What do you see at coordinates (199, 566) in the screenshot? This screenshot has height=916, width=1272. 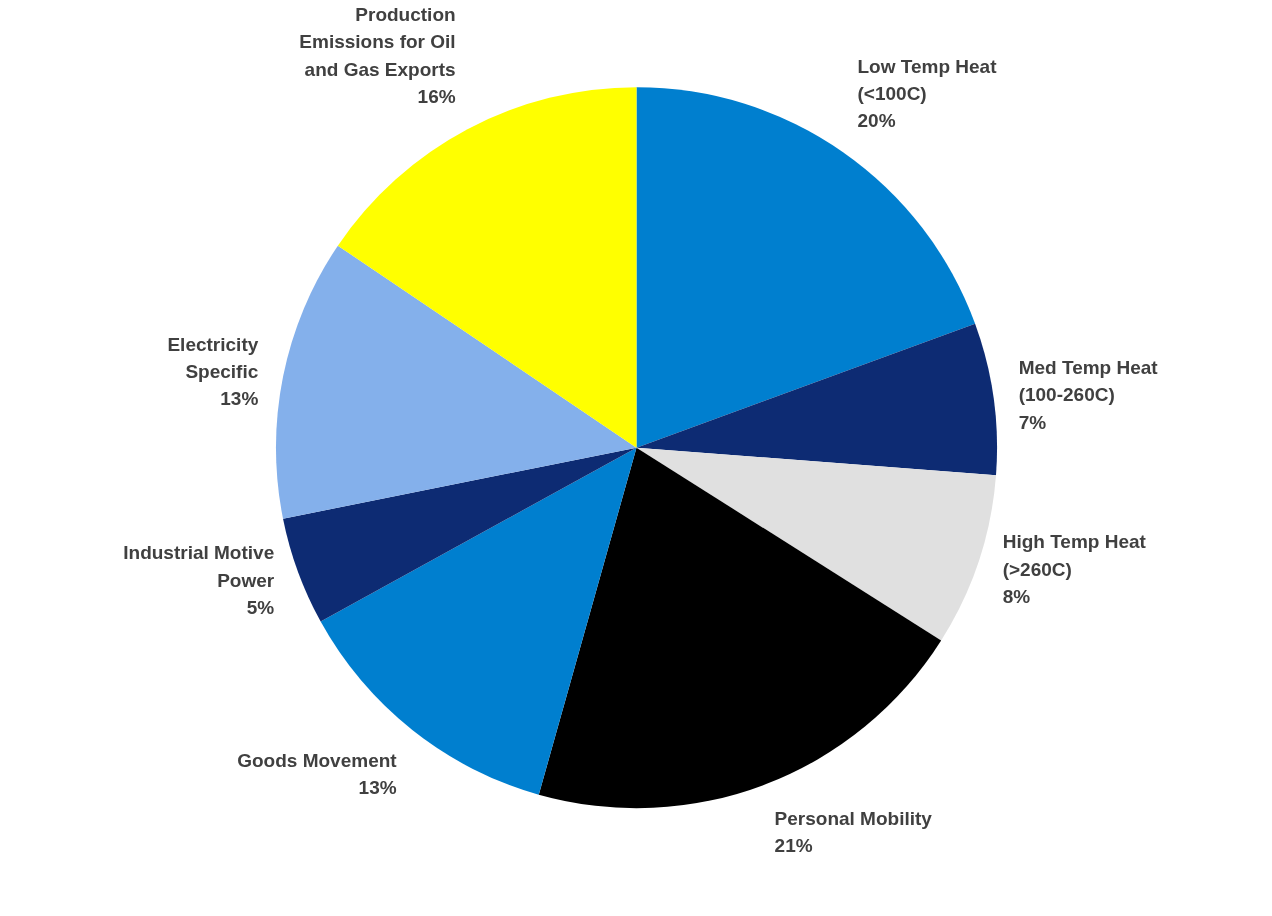 I see `slice-label: Industrial Motive Power` at bounding box center [199, 566].